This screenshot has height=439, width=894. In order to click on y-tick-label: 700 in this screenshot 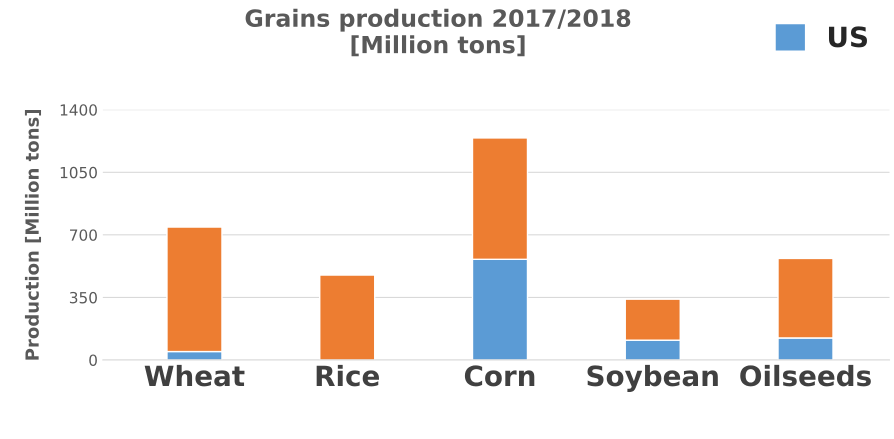, I will do `click(83, 235)`.